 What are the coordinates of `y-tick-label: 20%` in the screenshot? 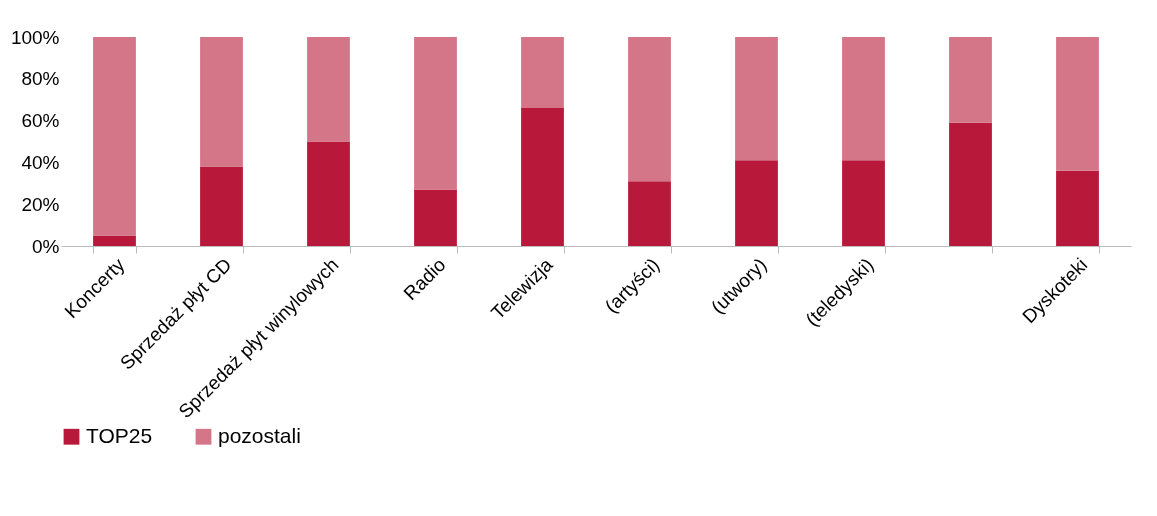 It's located at (40, 204).